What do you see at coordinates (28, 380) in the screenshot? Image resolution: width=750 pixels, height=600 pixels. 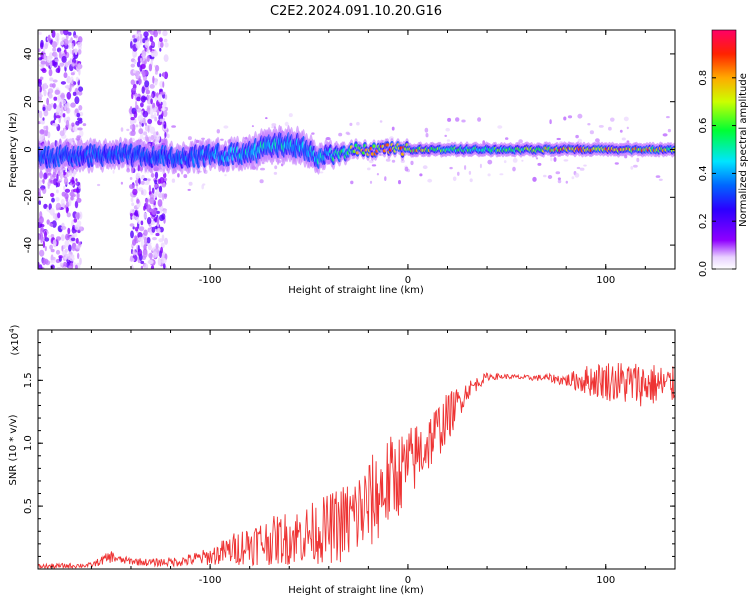 I see `snr-ytick-label: 1.5` at bounding box center [28, 380].